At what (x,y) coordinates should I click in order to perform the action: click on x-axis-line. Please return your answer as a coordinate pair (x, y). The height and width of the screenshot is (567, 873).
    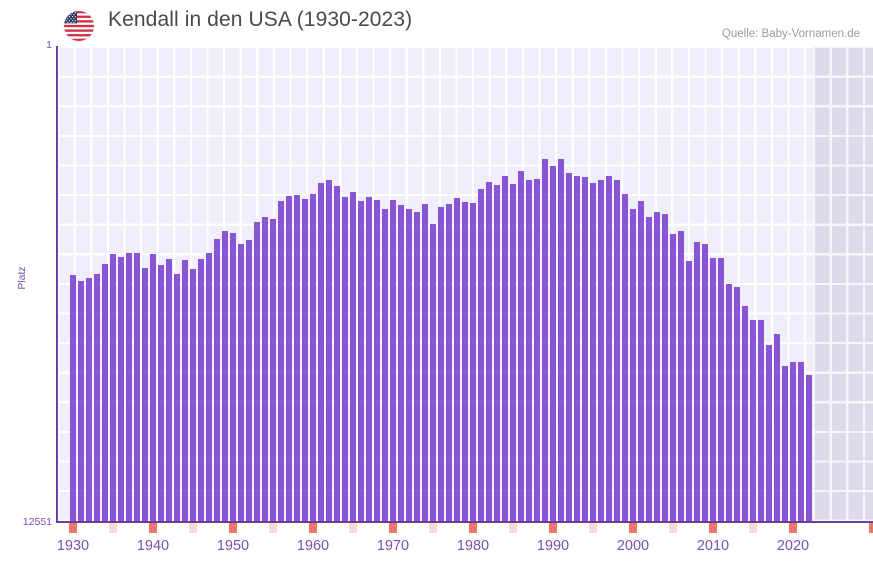
    Looking at the image, I should click on (464, 522).